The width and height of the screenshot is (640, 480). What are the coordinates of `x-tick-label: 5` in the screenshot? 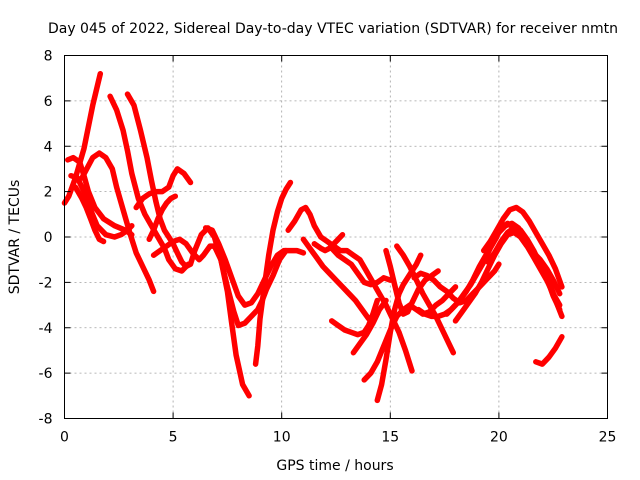 It's located at (173, 438).